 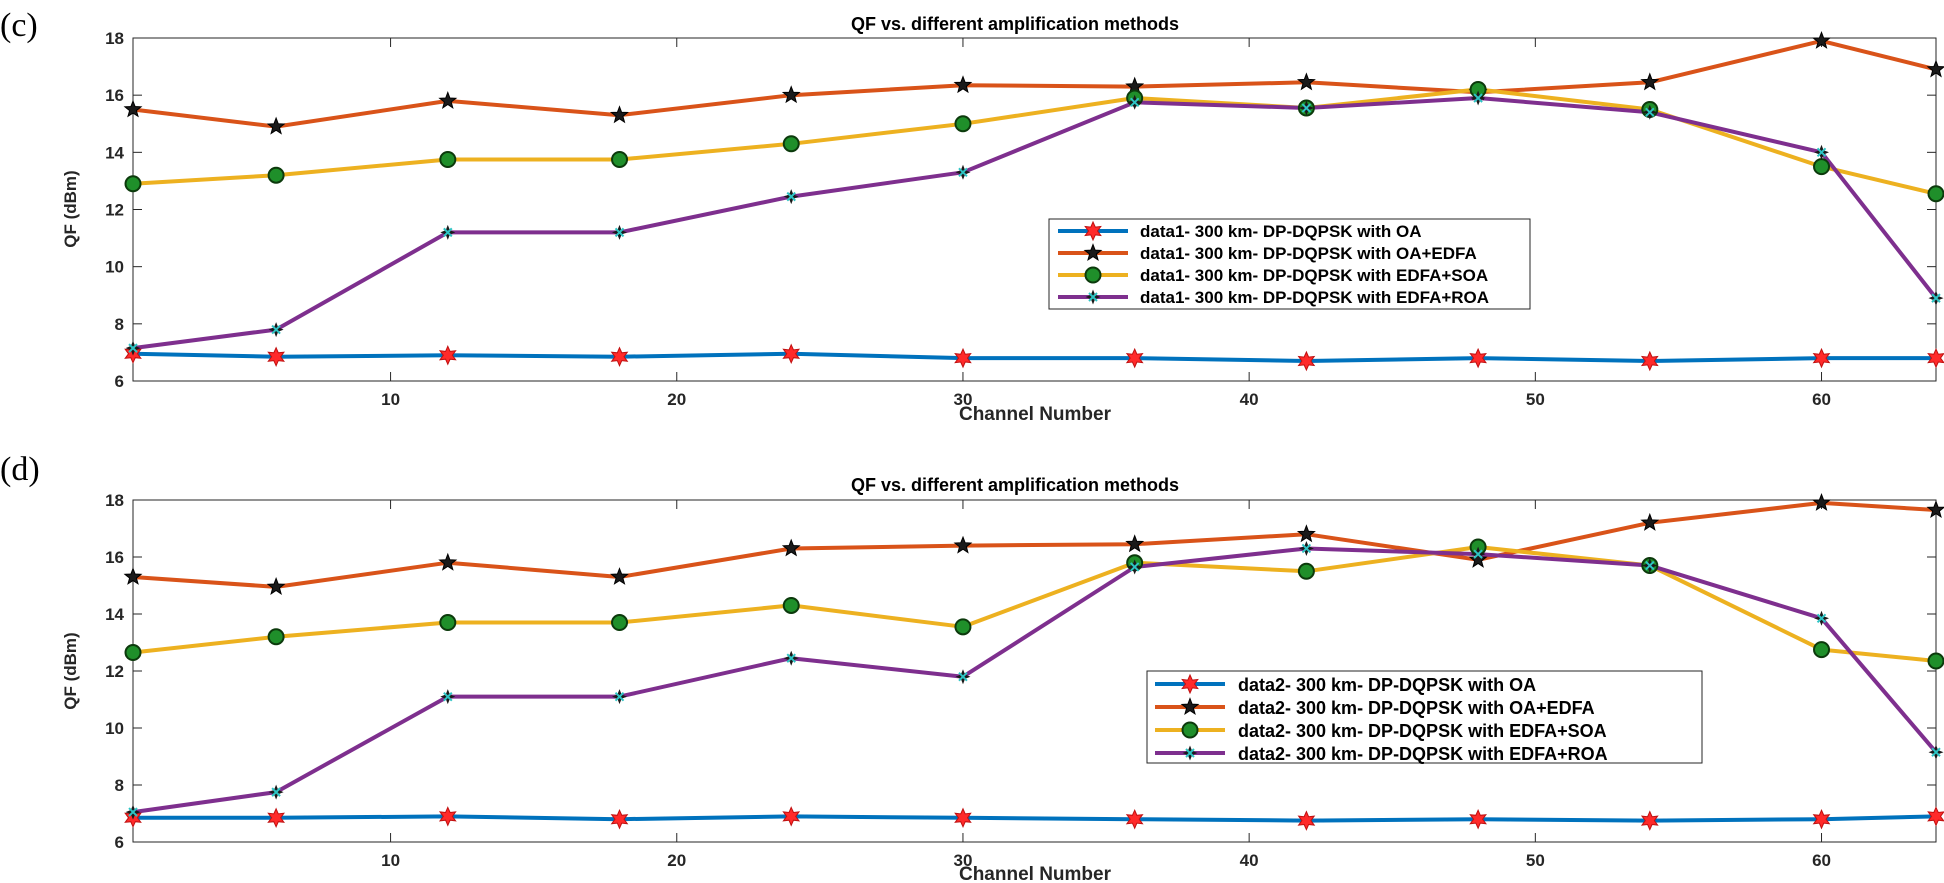 I want to click on y-tick-label: 12, so click(x=114, y=671).